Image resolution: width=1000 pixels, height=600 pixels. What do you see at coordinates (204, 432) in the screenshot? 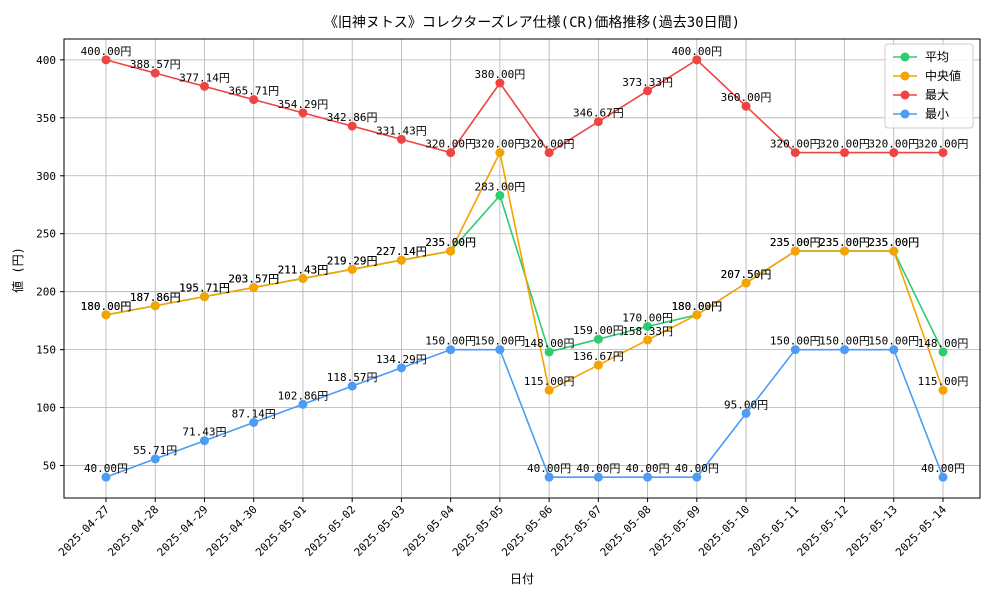
I see `data-label: 71.43円` at bounding box center [204, 432].